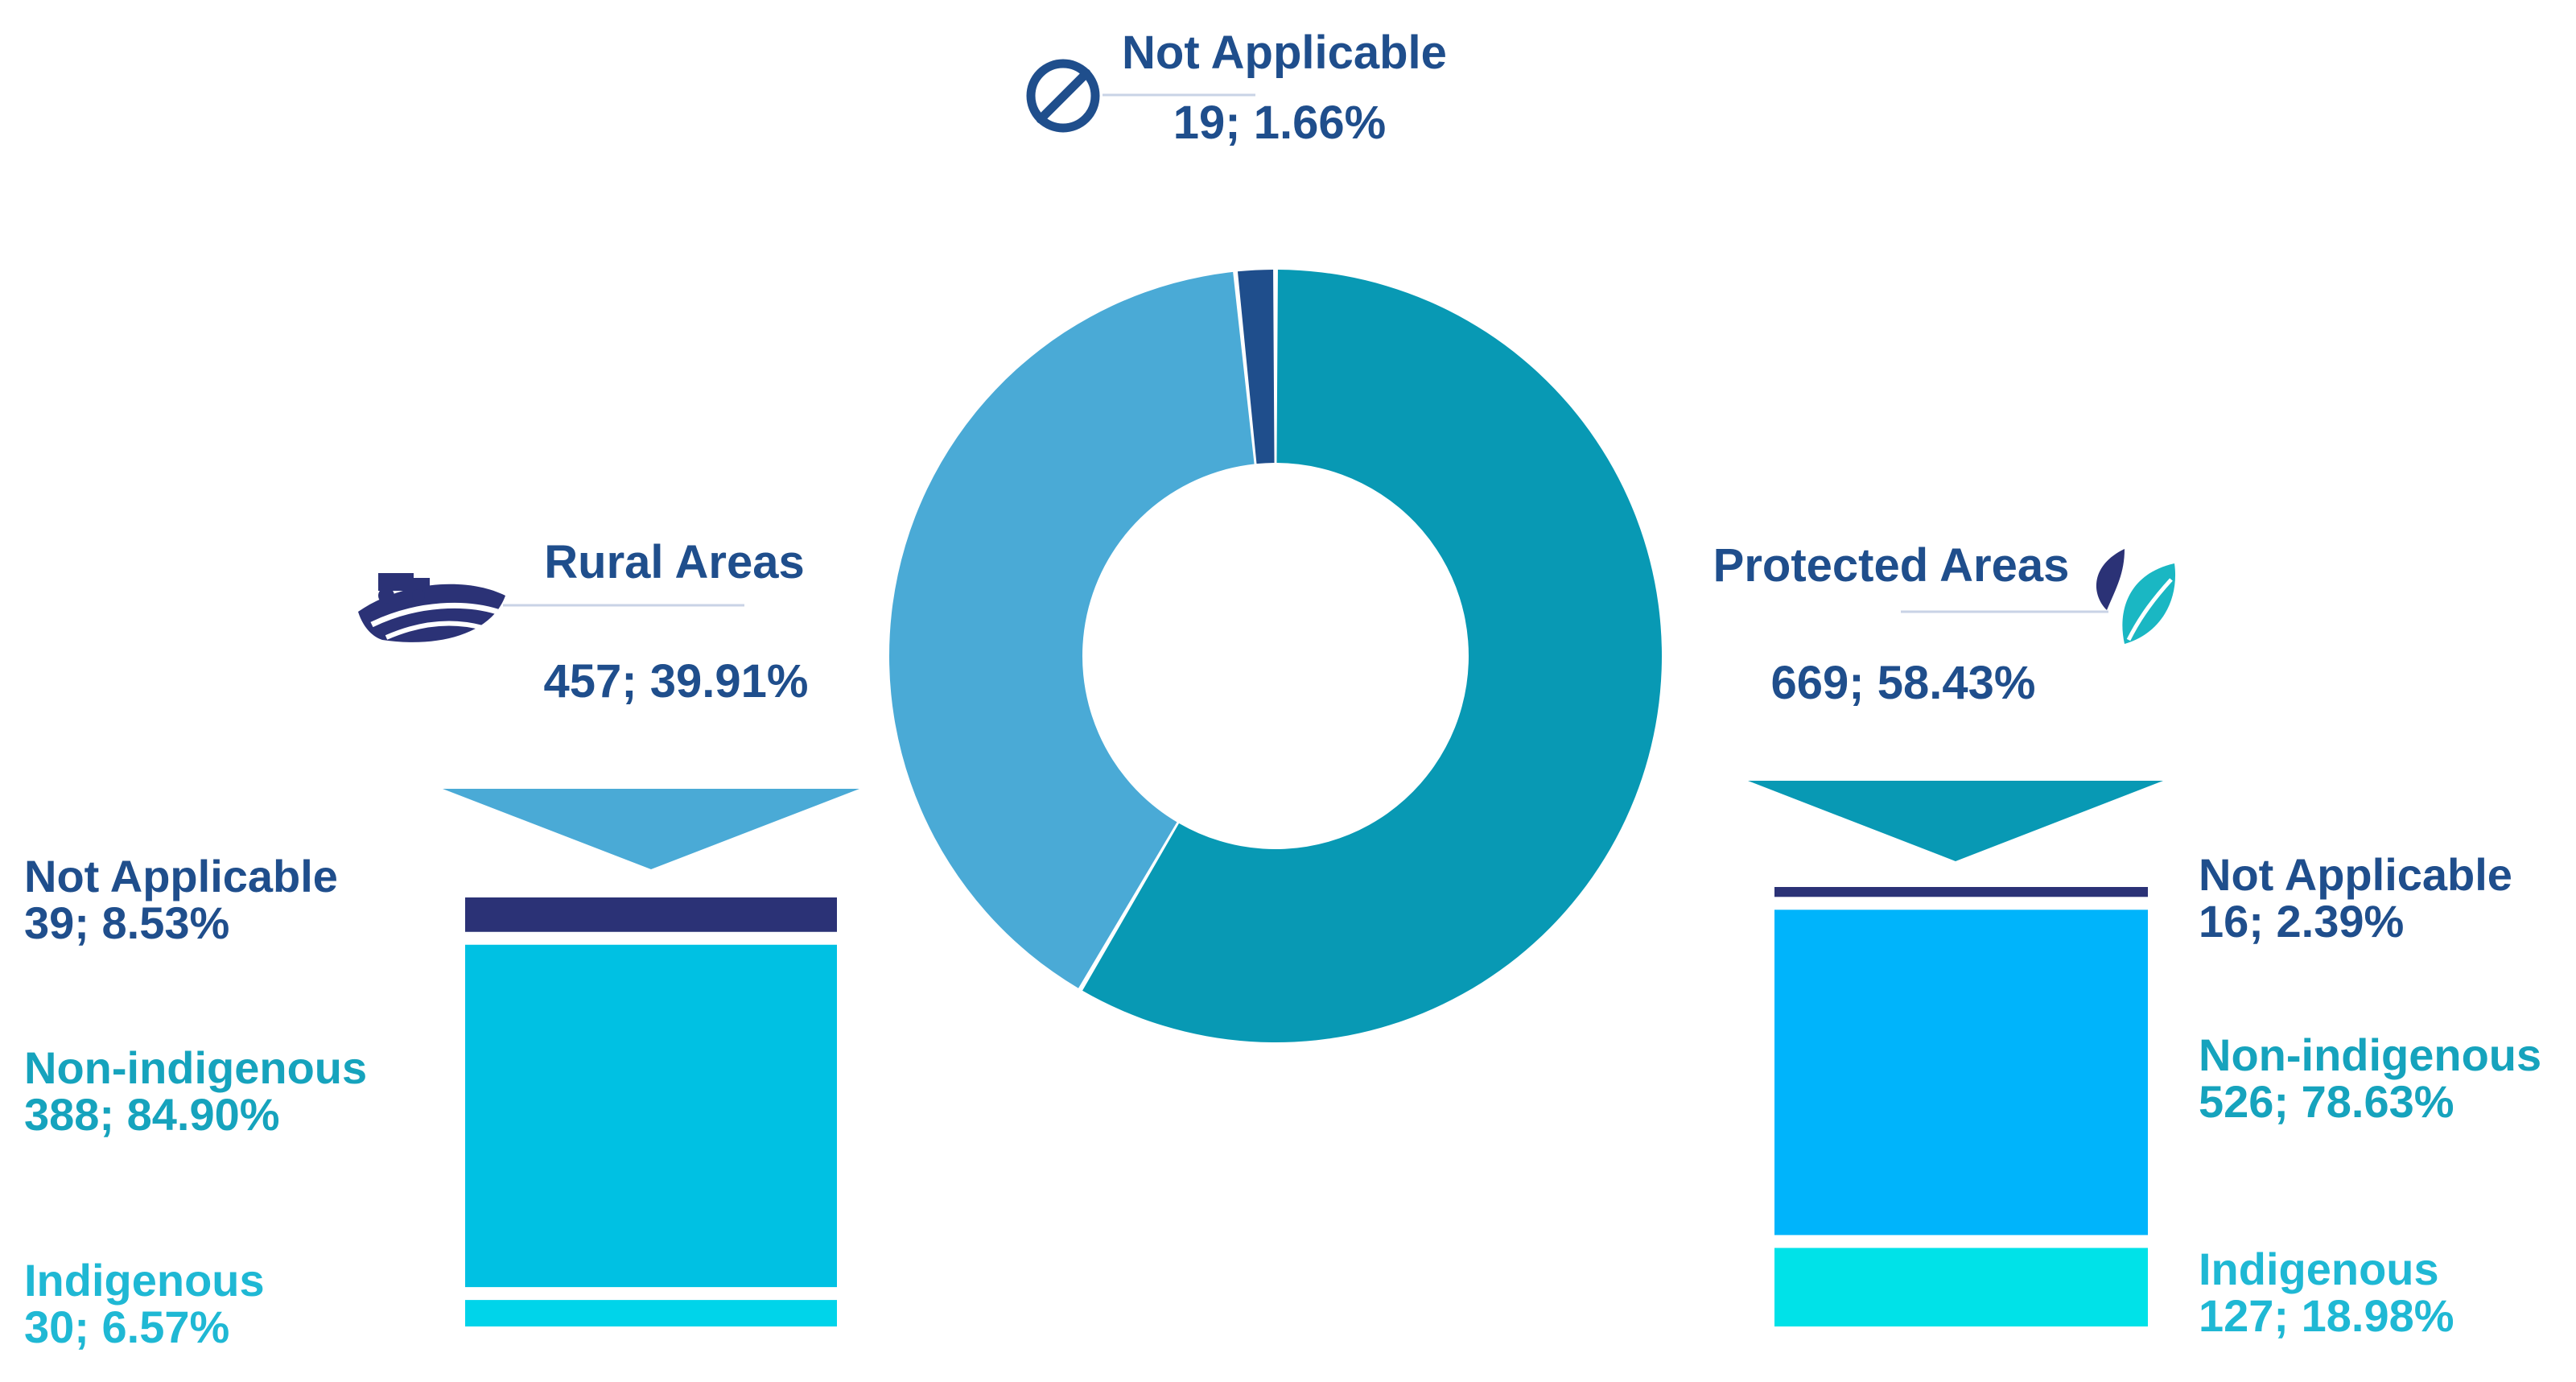 The width and height of the screenshot is (2576, 1382). Describe the element at coordinates (2319, 1269) in the screenshot. I see `protected-label-indigenous: Indigenous` at that location.